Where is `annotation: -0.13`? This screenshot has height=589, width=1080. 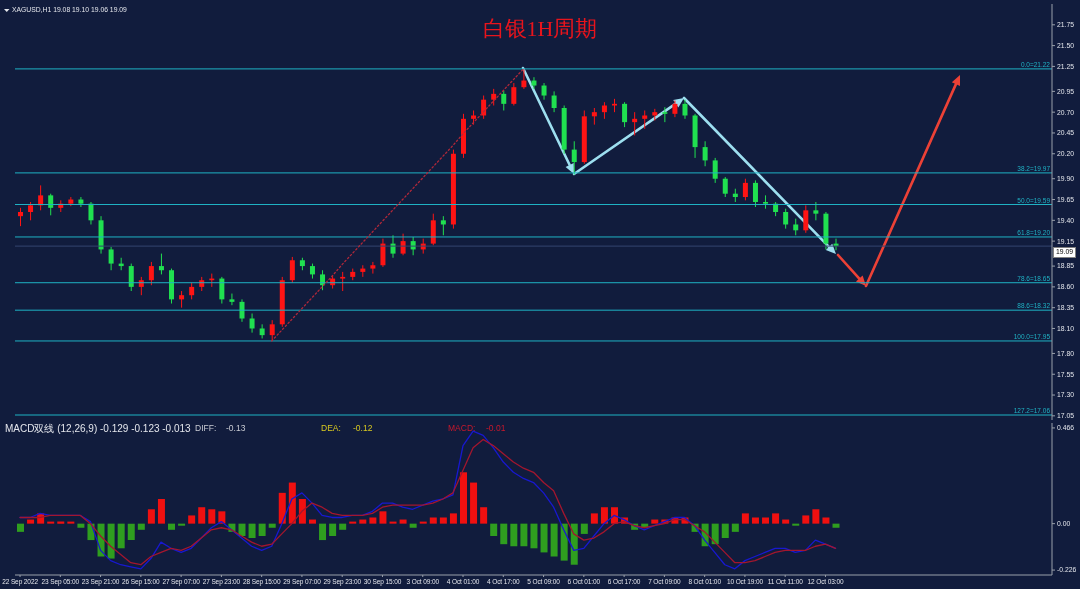
annotation: -0.13 is located at coordinates (236, 428).